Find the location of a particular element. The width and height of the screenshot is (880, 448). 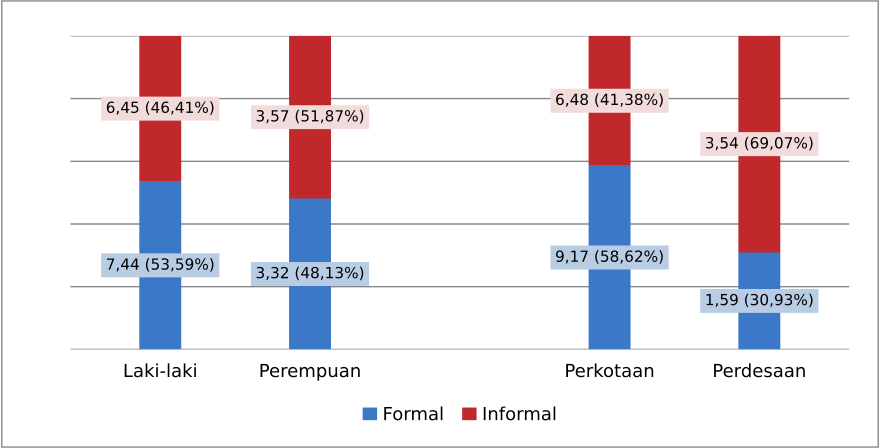

data-label: 7,44 (53,59%) is located at coordinates (160, 265).